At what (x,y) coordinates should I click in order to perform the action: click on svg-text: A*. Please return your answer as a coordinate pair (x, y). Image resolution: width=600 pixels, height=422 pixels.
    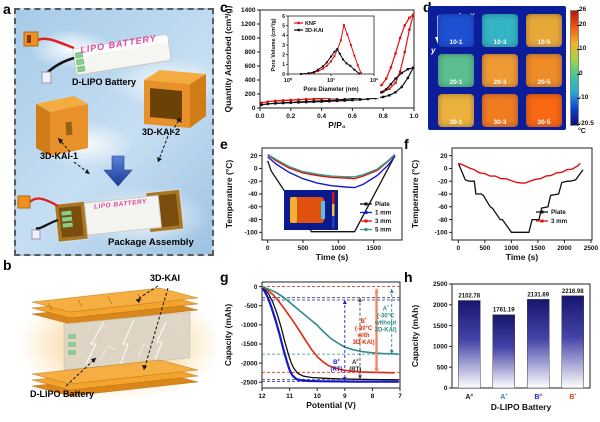
    Looking at the image, I should click on (503, 397).